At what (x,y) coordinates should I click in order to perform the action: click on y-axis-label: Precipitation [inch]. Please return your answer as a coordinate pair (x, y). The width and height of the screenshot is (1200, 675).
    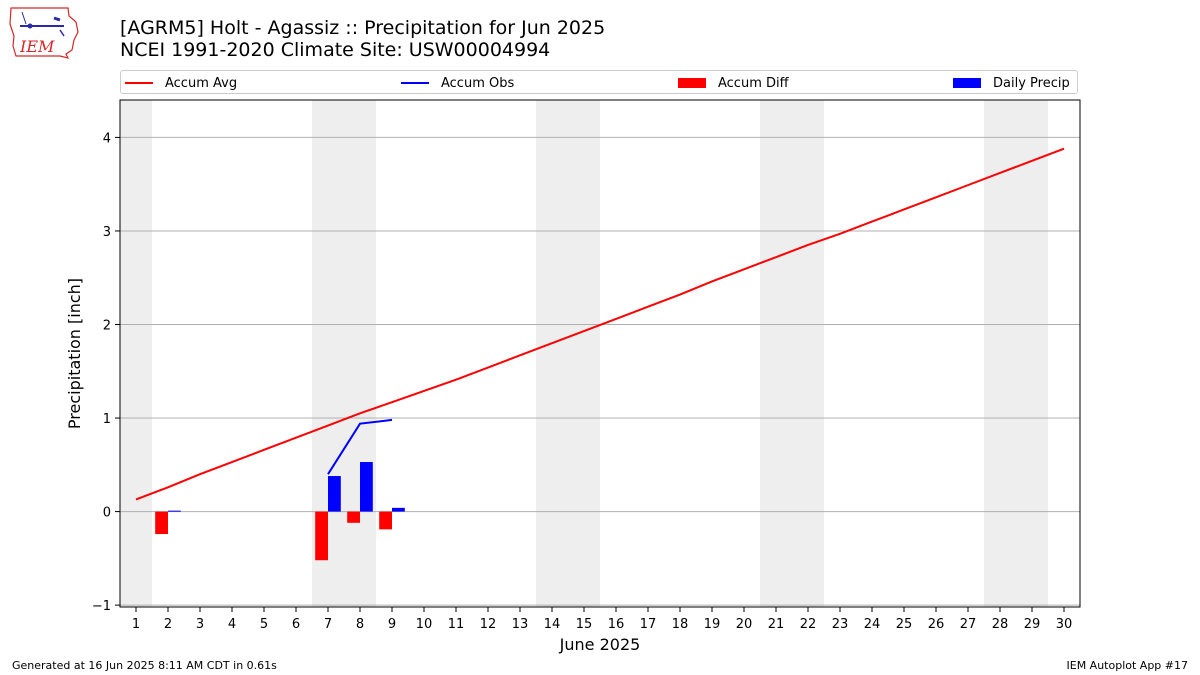
    Looking at the image, I should click on (74, 353).